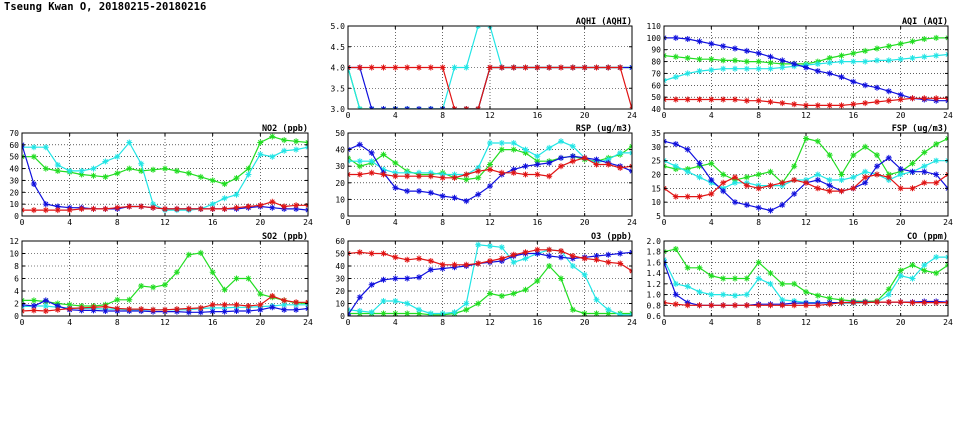  What do you see at coordinates (340, 266) in the screenshot?
I see `y-tick-label: 40` at bounding box center [340, 266].